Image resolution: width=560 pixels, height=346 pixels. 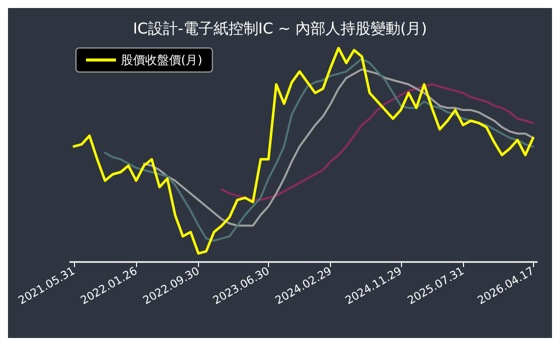 I want to click on legend-label: 股價收盤價(月), so click(x=161, y=60).